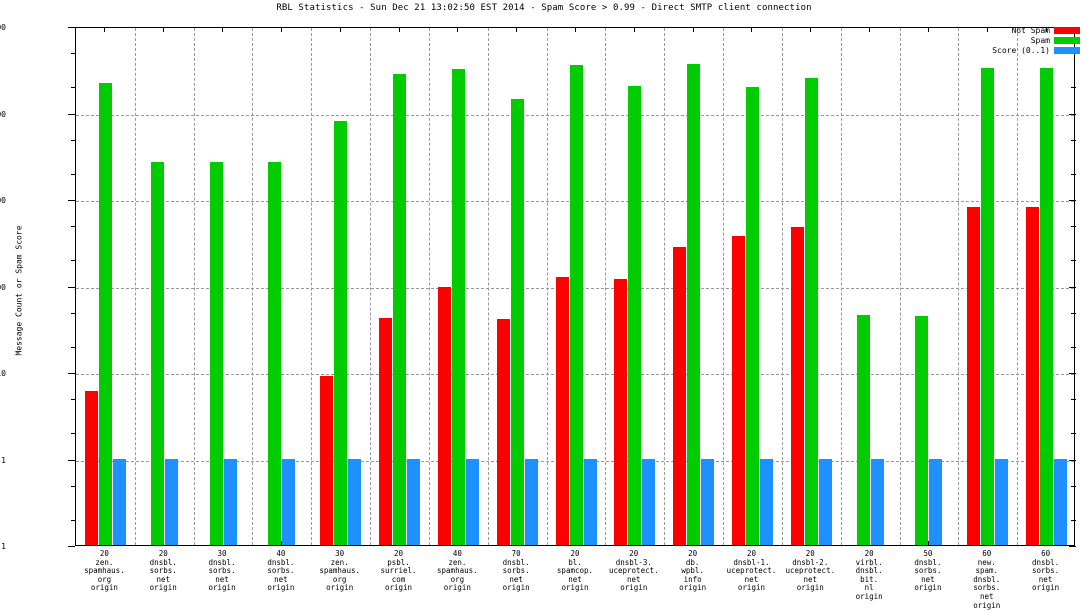 This screenshot has height=612, width=1088. I want to click on legend-label-score: Score (0..1), so click(1021, 50).